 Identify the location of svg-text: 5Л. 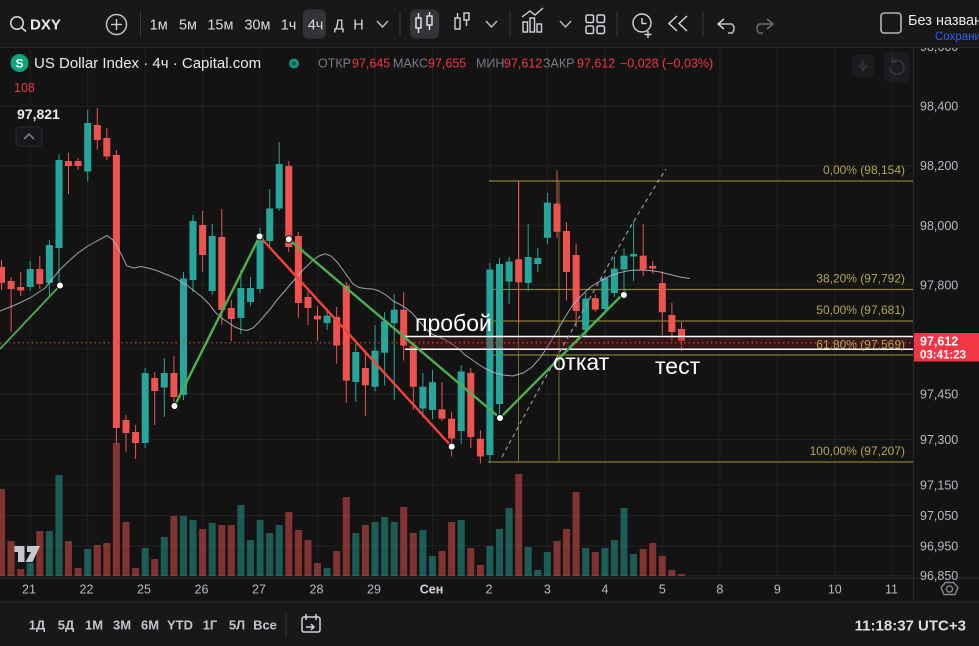
(237, 625).